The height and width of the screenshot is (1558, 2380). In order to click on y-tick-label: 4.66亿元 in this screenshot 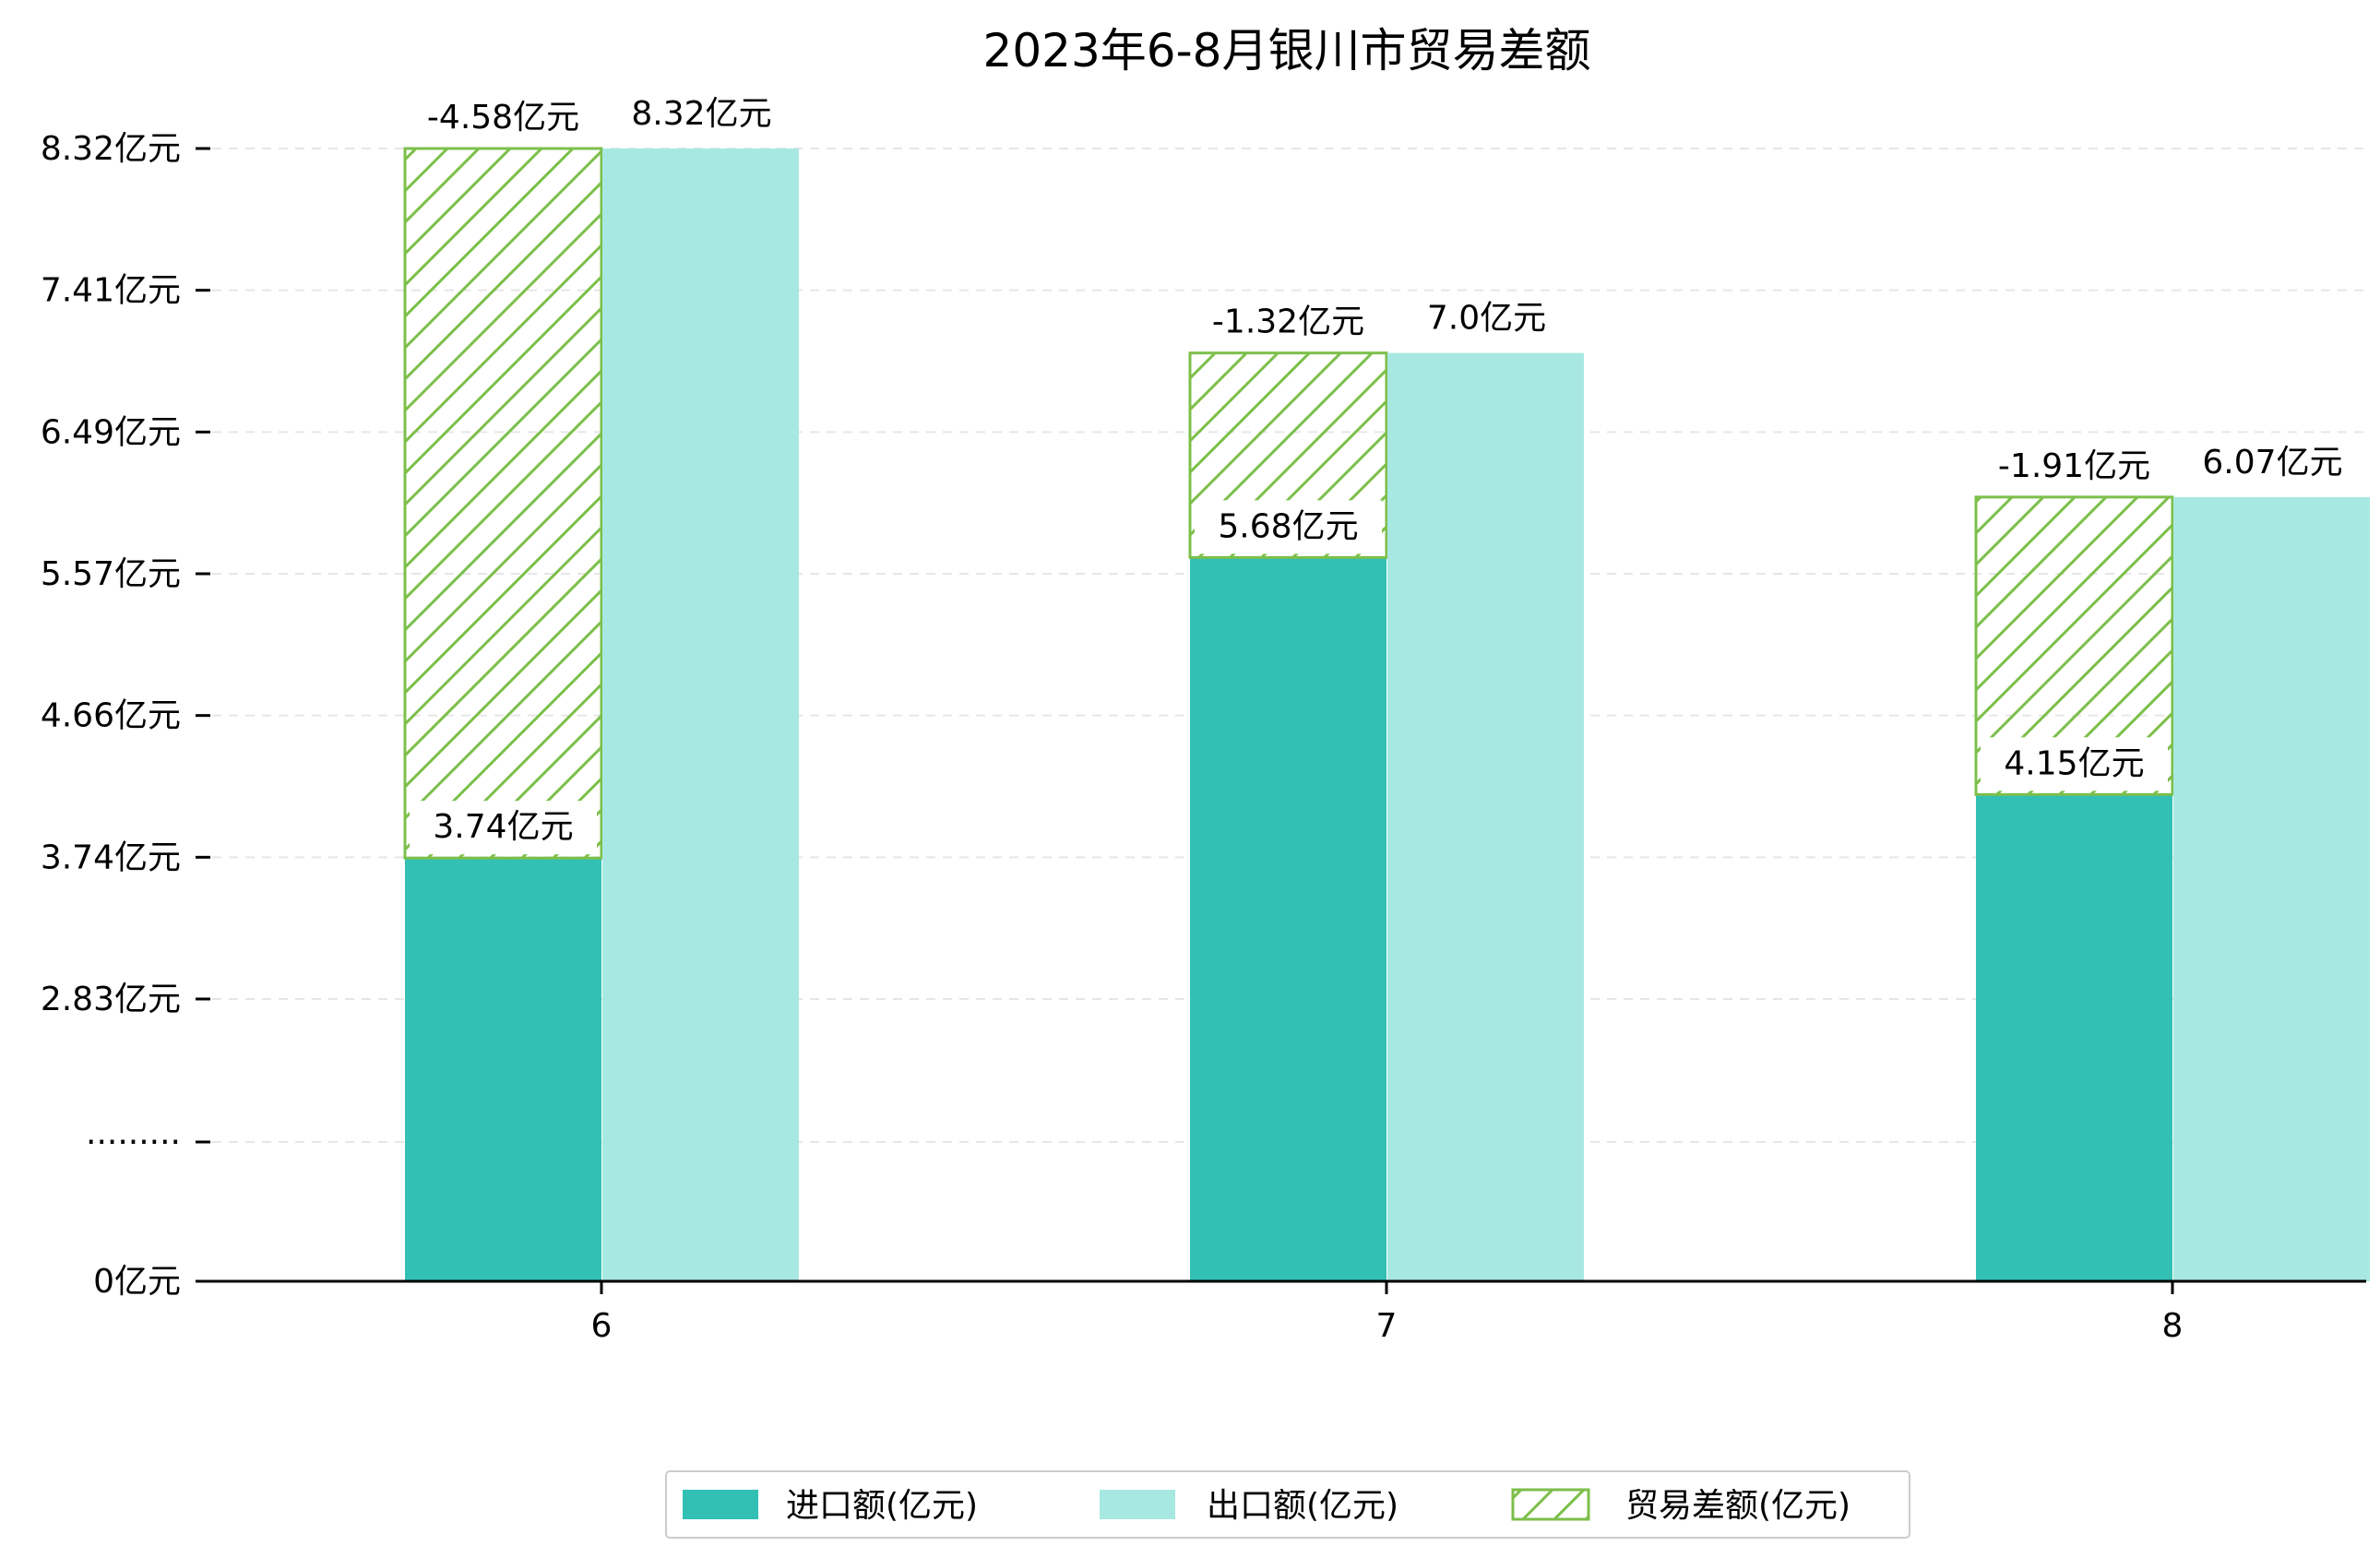, I will do `click(111, 716)`.